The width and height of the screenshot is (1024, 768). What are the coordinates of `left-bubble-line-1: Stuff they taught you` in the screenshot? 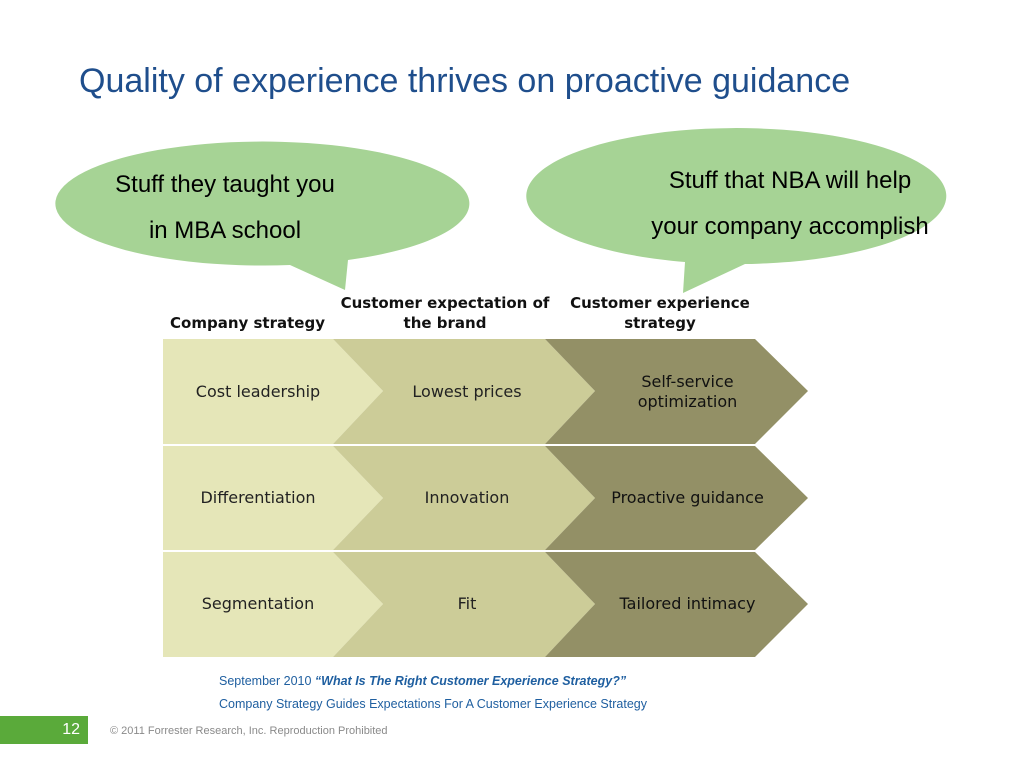 It's located at (225, 184).